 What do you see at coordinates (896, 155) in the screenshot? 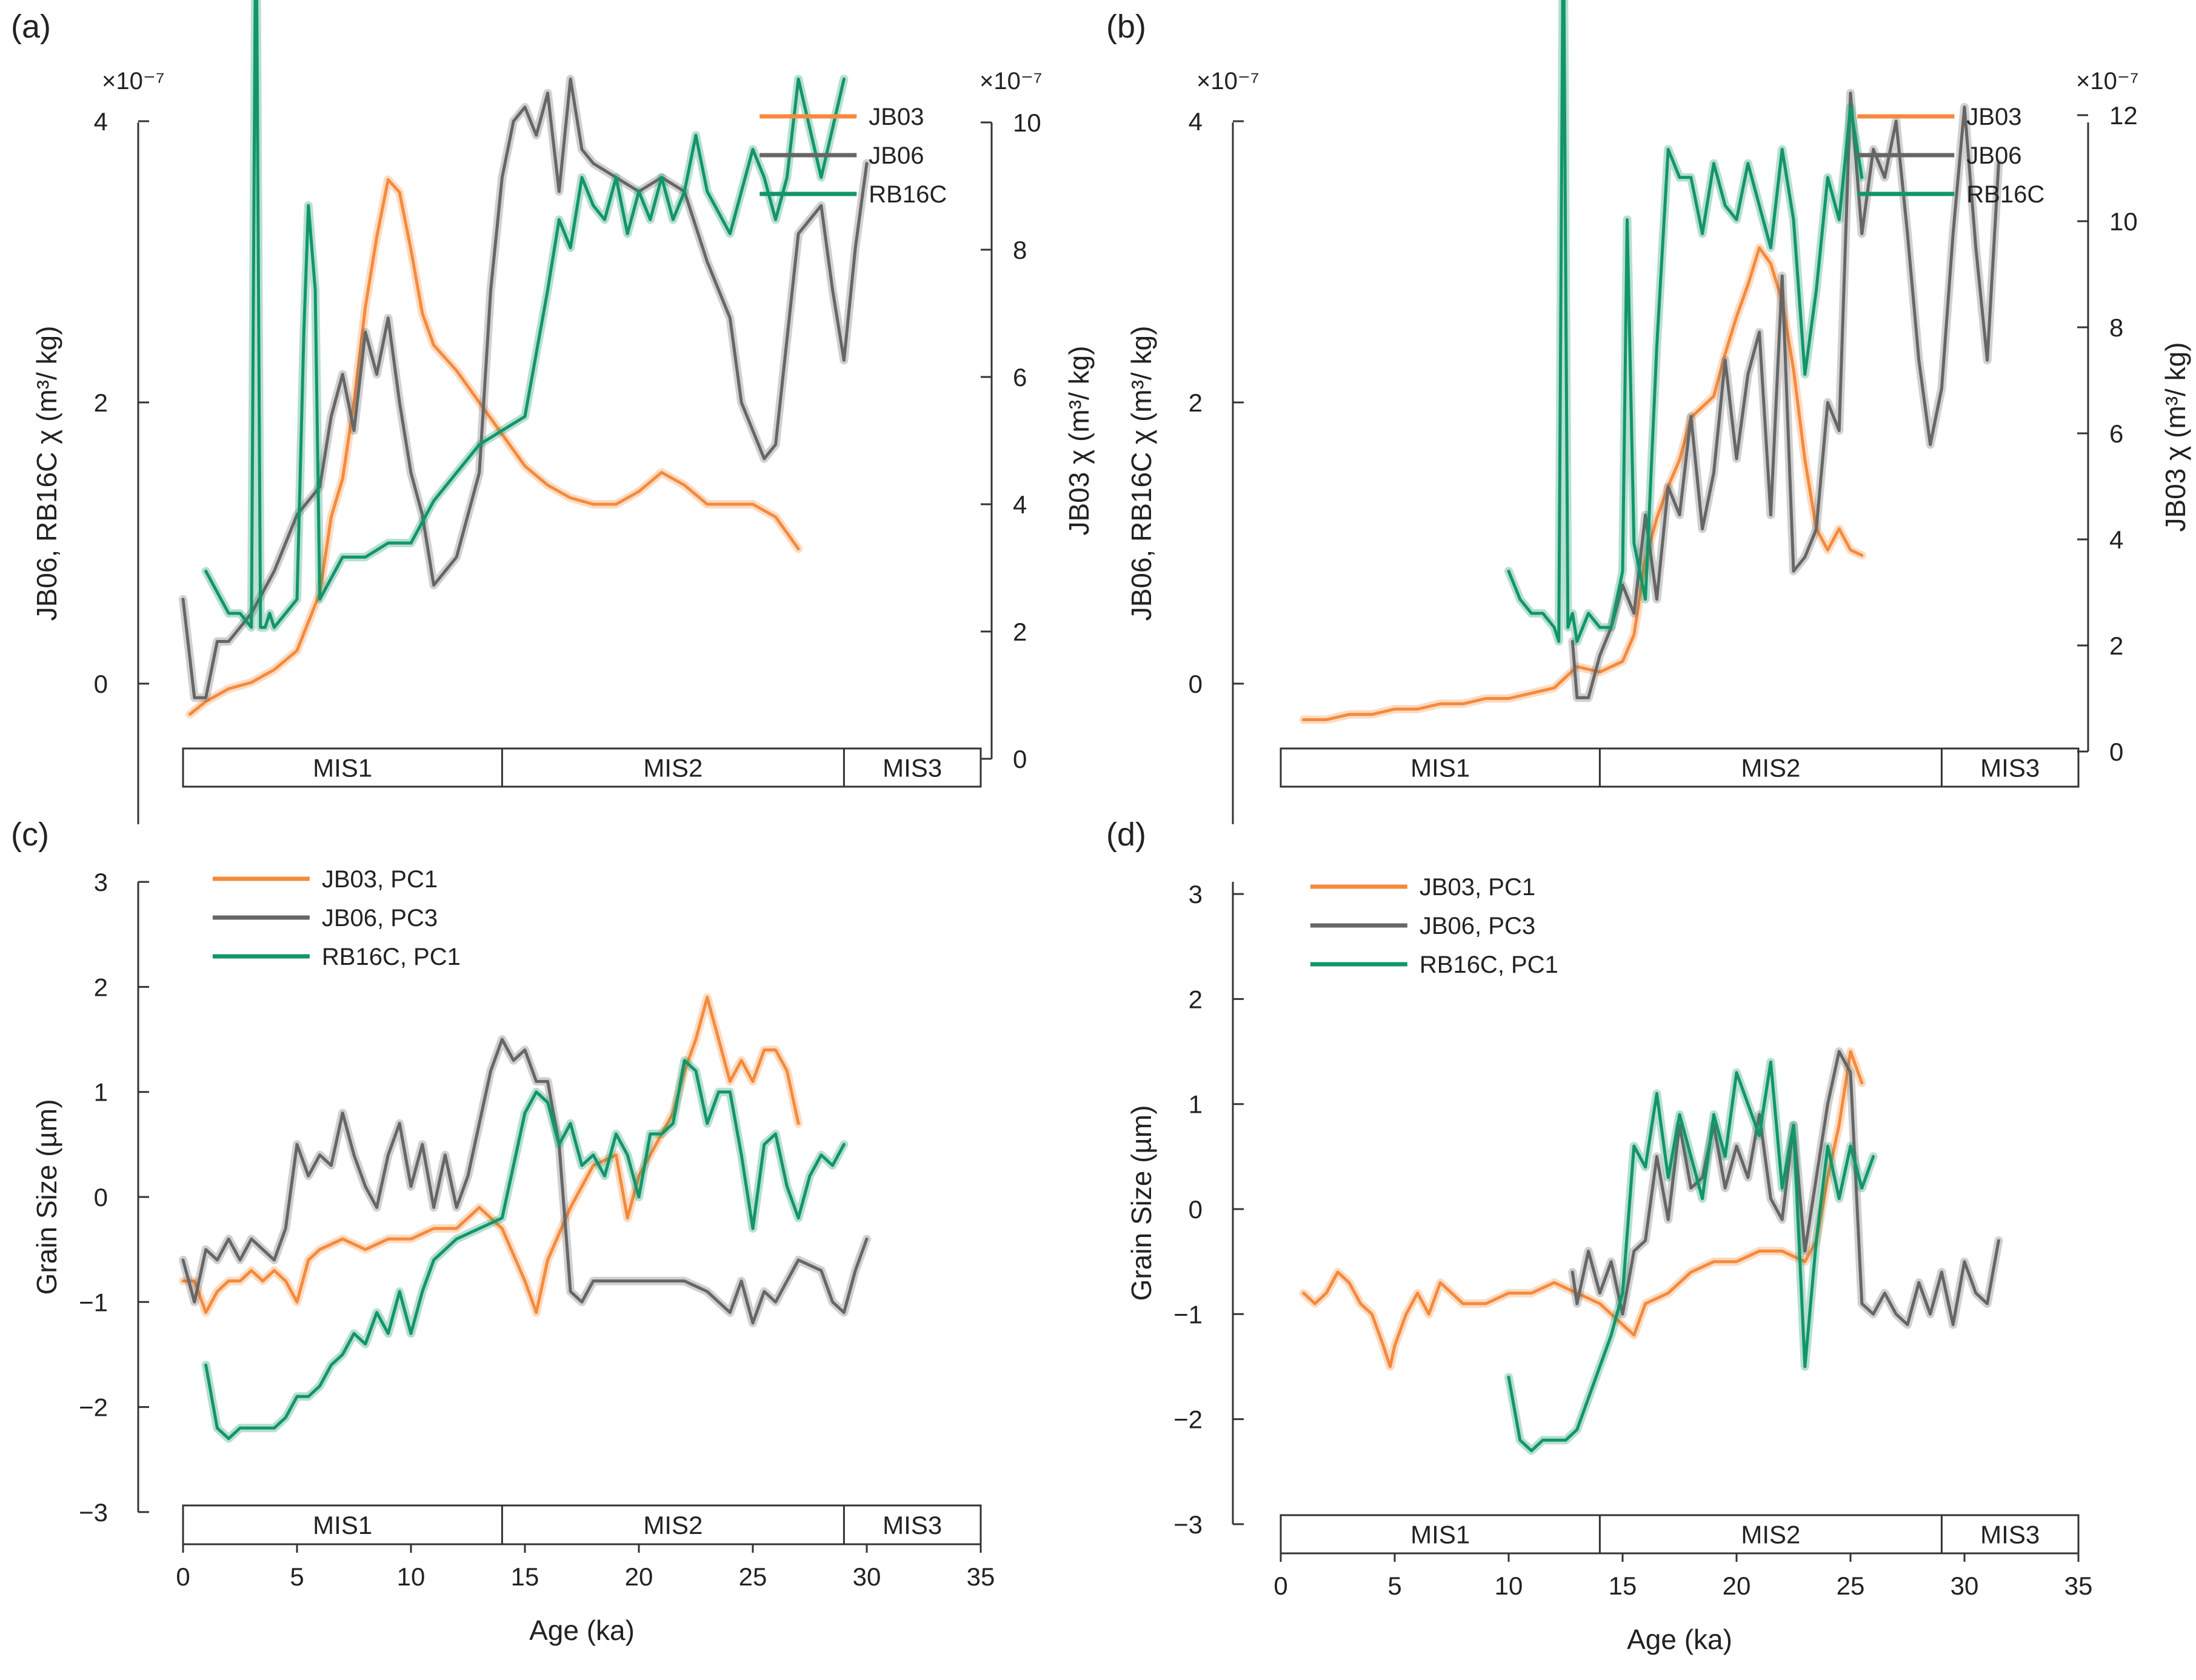
I see `legend-label: JB06` at bounding box center [896, 155].